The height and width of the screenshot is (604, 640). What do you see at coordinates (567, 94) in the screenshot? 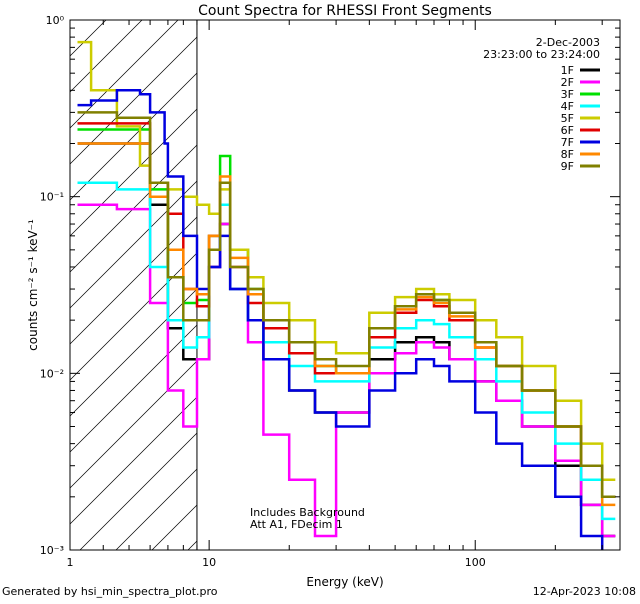
I see `legend-label-3F: 3F` at bounding box center [567, 94].